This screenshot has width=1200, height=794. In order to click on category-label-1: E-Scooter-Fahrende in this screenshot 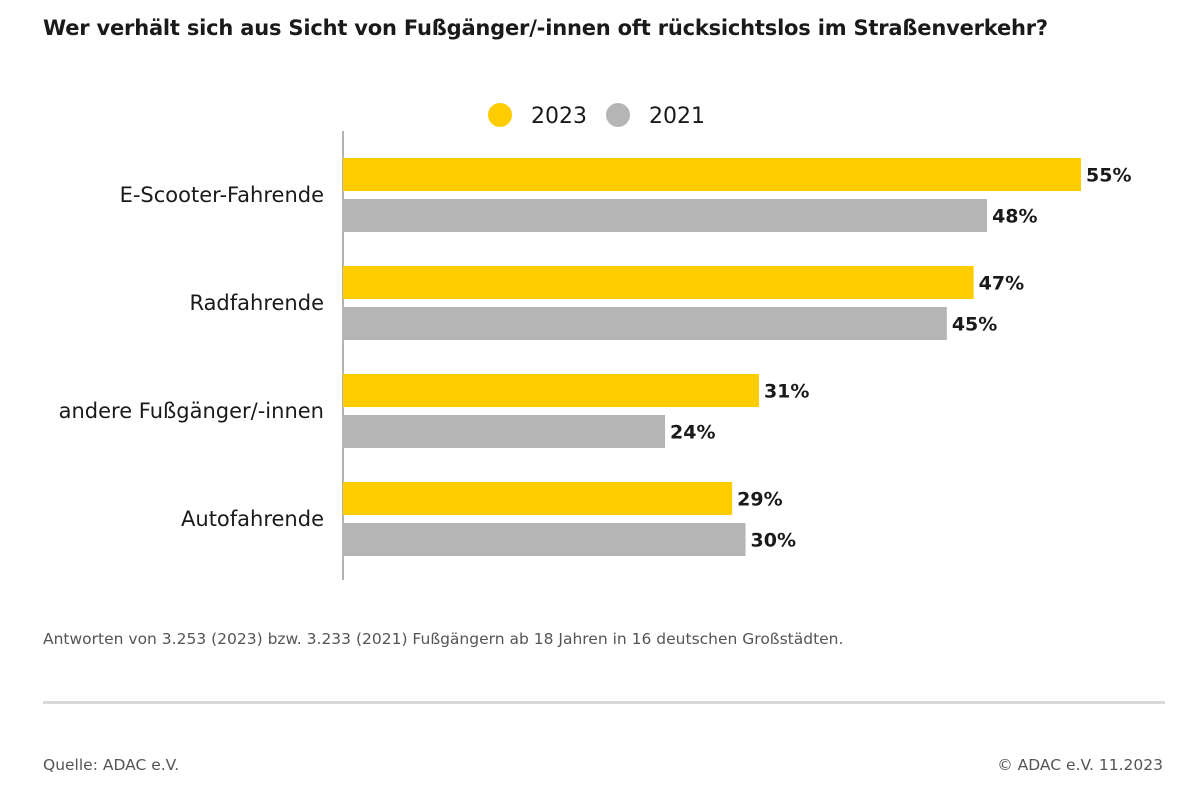, I will do `click(222, 195)`.